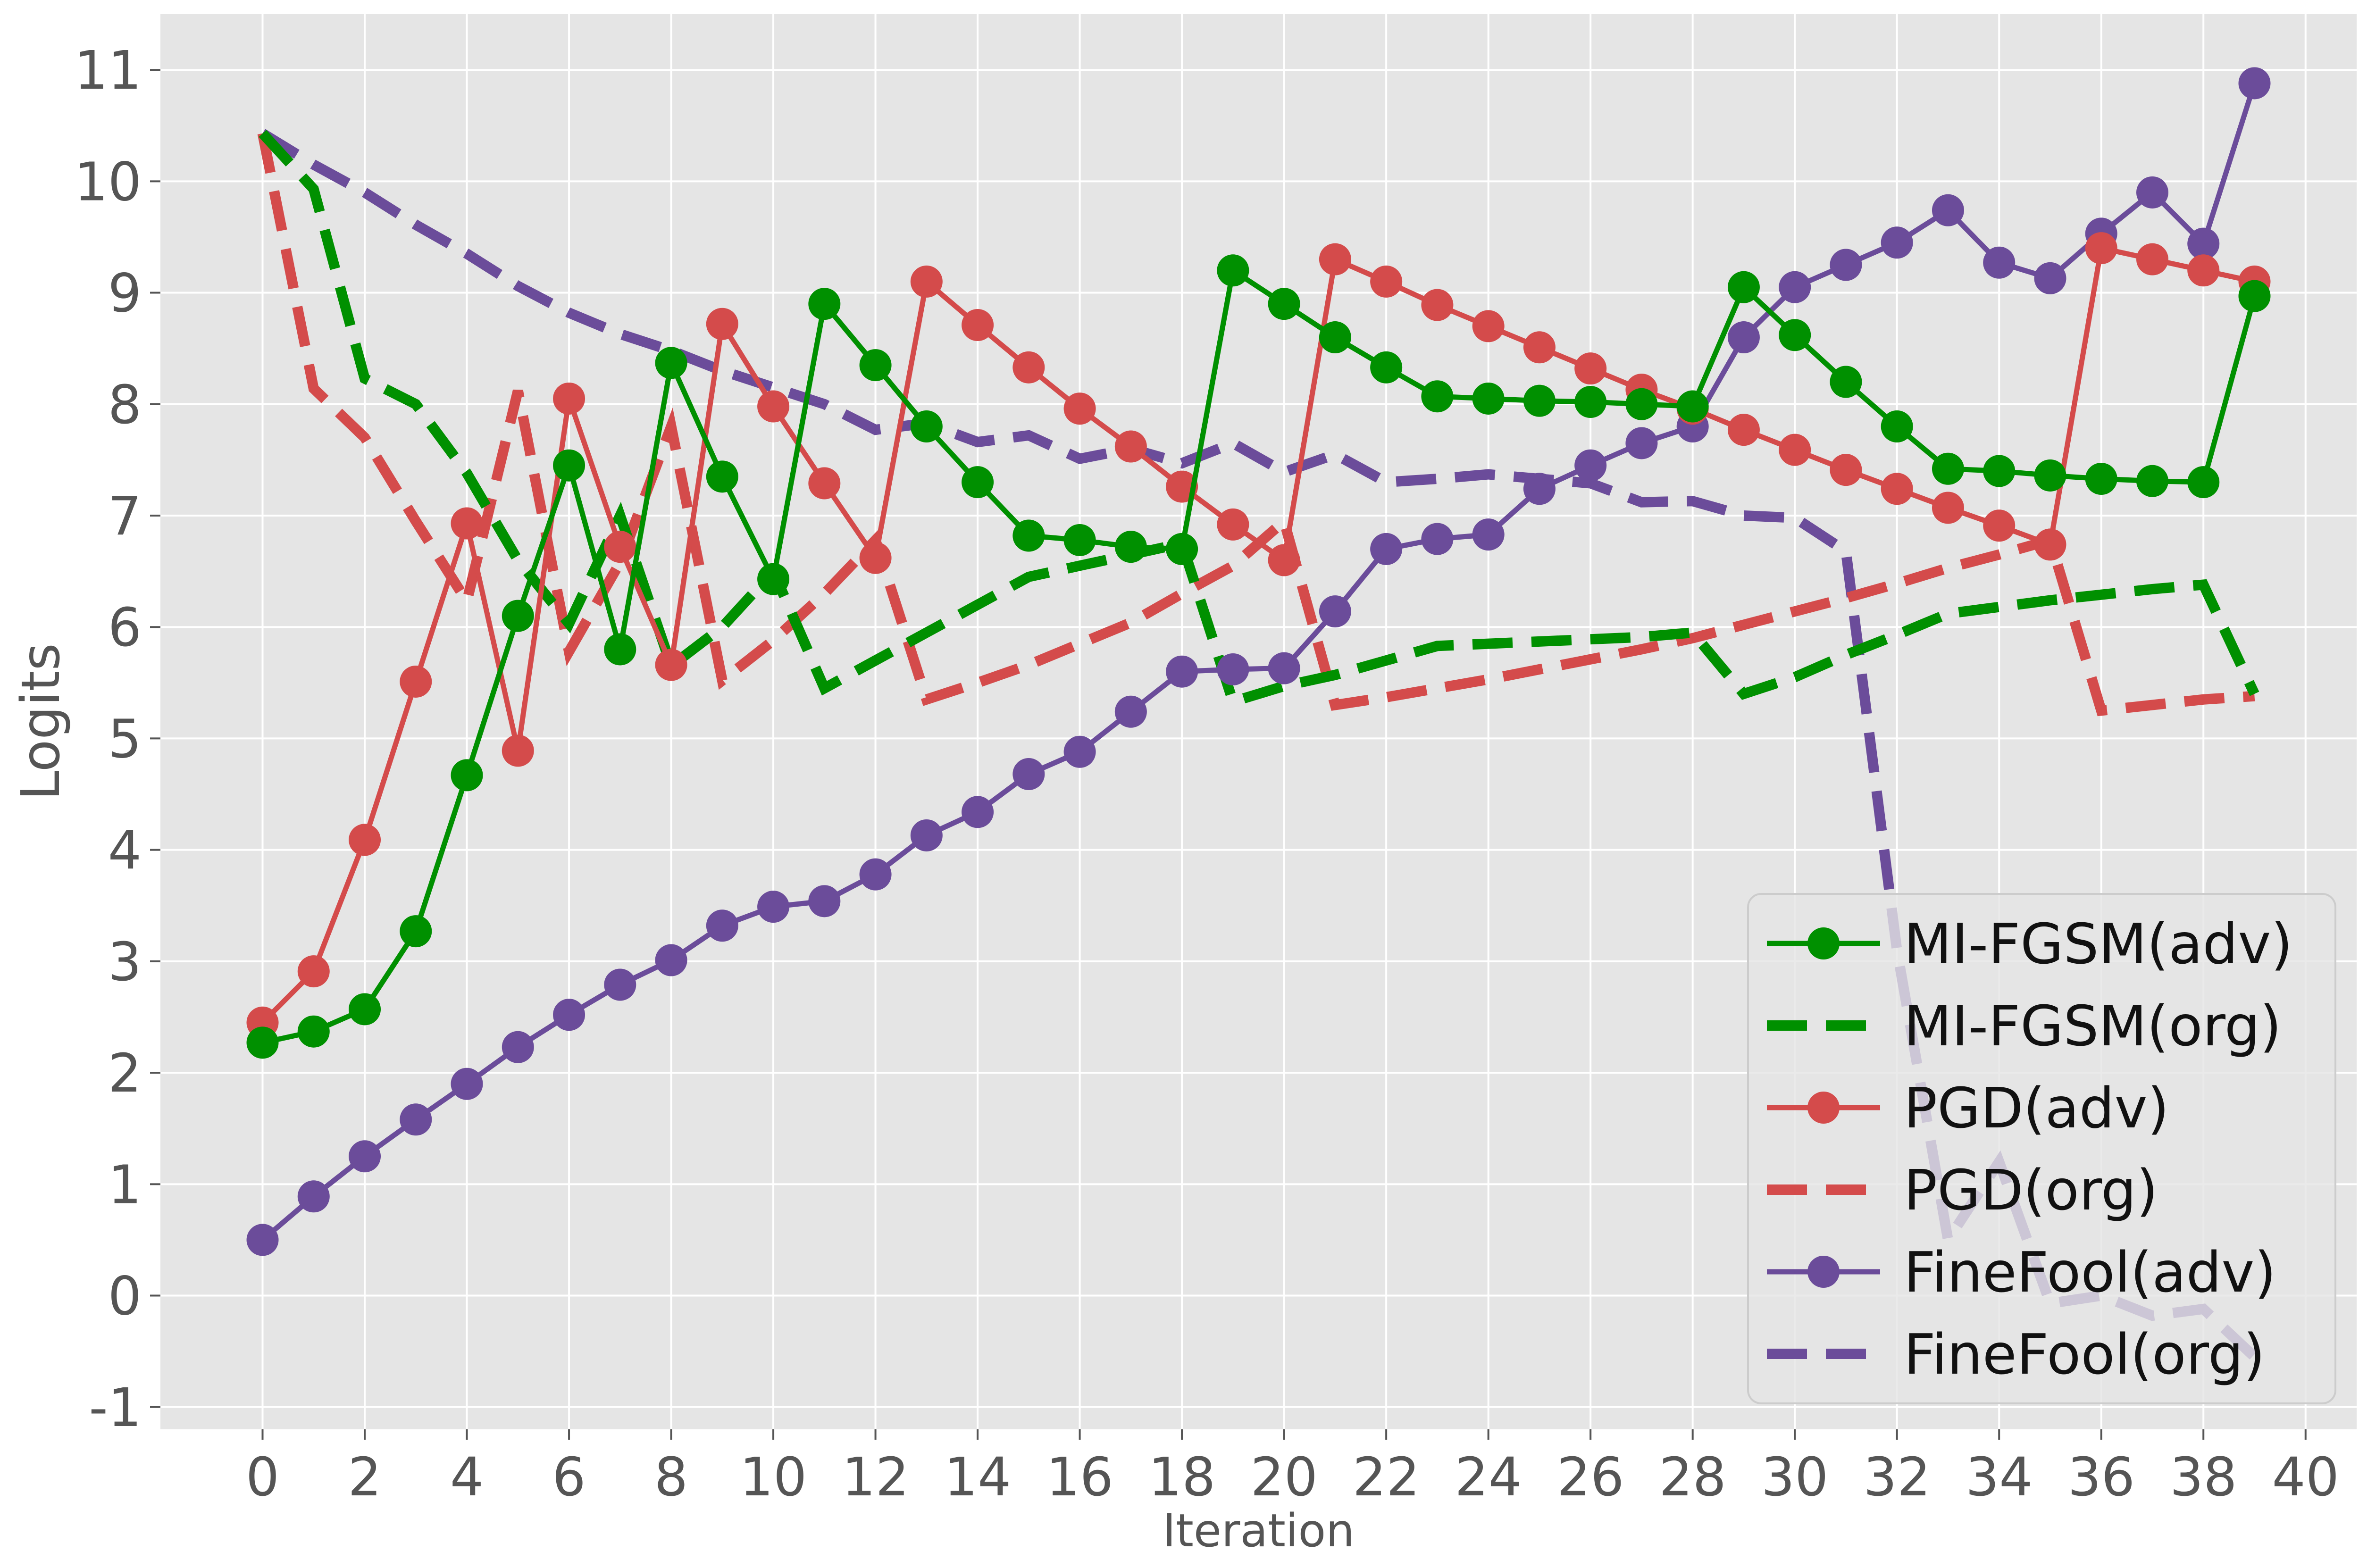  I want to click on x-tick-label: 34, so click(1999, 1477).